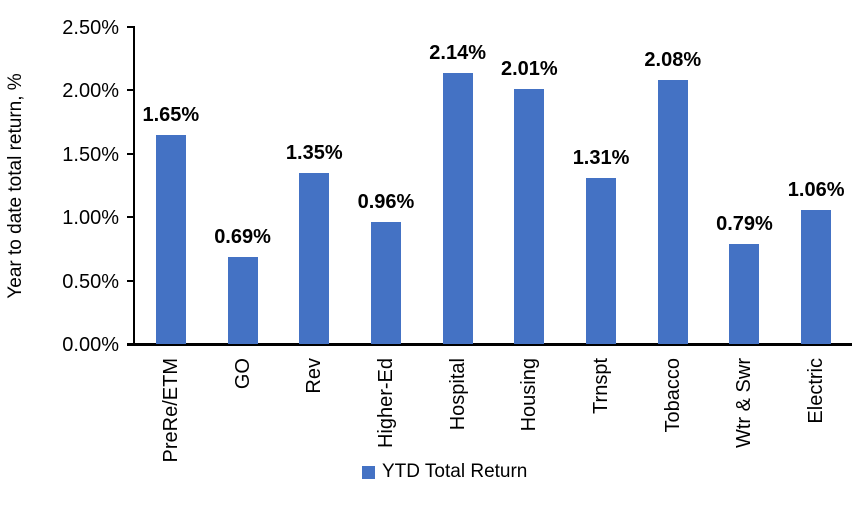 This screenshot has width=852, height=513. I want to click on y-tick-label: 2.00%, so click(90, 91).